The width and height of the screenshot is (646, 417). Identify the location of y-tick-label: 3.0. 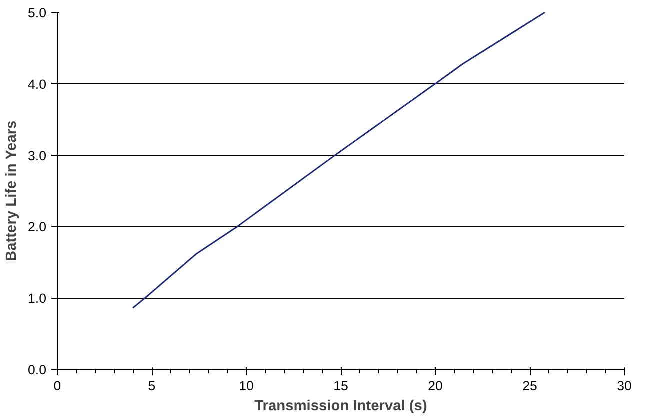
(37, 156).